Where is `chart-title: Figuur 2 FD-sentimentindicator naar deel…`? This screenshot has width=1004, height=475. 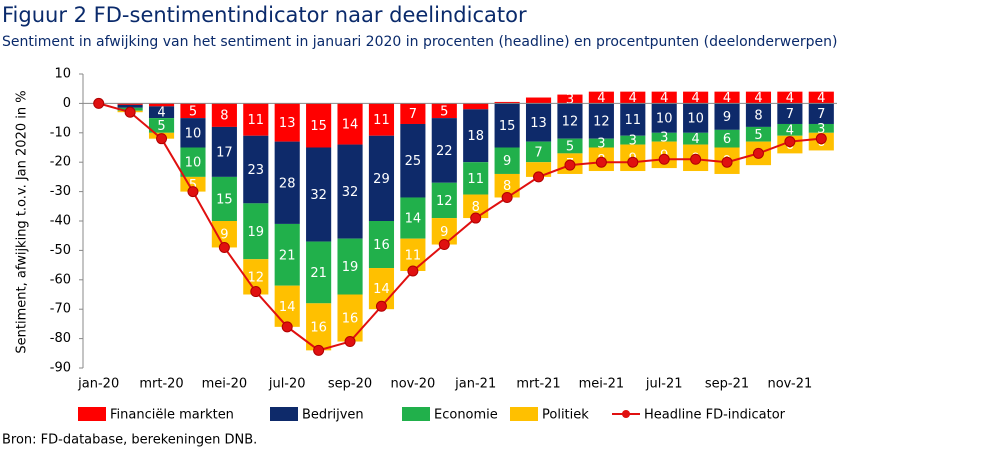 chart-title: Figuur 2 FD-sentimentindicator naar deel… is located at coordinates (264, 15).